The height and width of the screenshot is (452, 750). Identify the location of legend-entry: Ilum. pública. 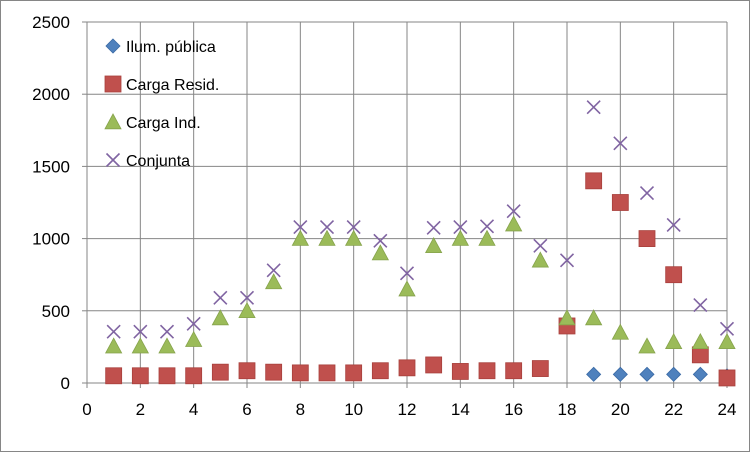
(160, 47).